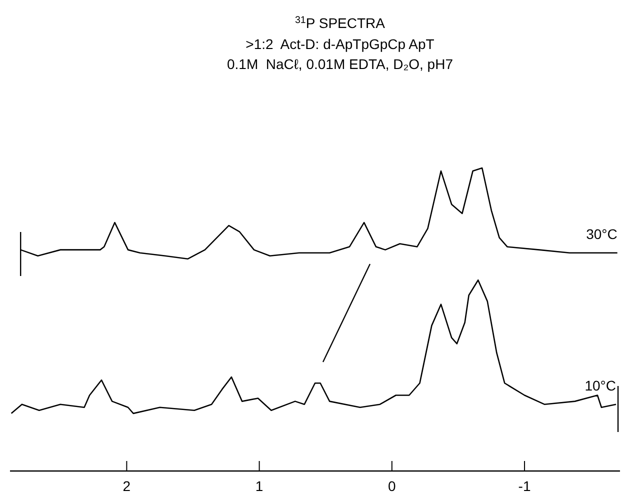 The height and width of the screenshot is (493, 632). What do you see at coordinates (392, 485) in the screenshot?
I see `x-tick-label: 0` at bounding box center [392, 485].